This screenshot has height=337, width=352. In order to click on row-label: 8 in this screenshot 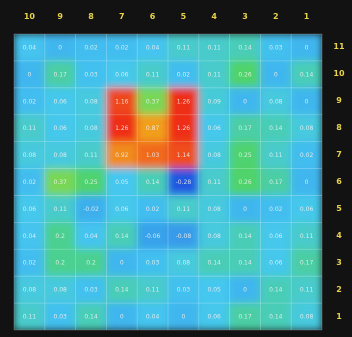, I will do `click(339, 128)`.